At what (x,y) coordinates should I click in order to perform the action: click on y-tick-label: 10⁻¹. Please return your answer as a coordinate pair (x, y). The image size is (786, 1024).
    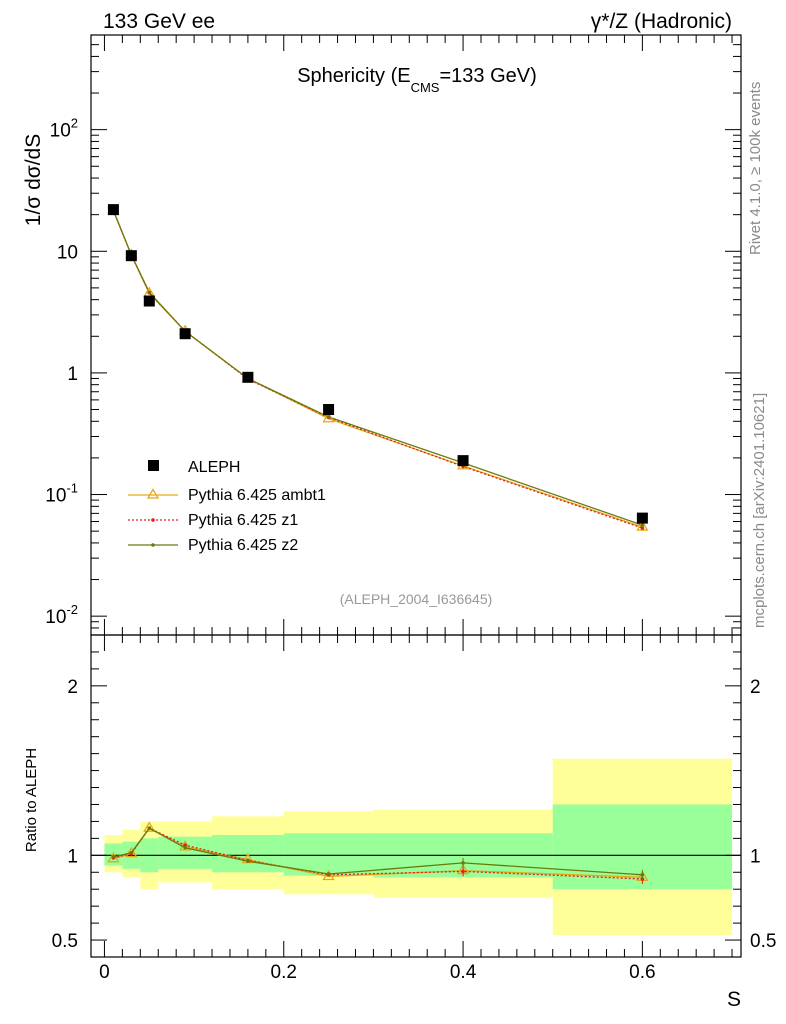
    Looking at the image, I should click on (61, 494).